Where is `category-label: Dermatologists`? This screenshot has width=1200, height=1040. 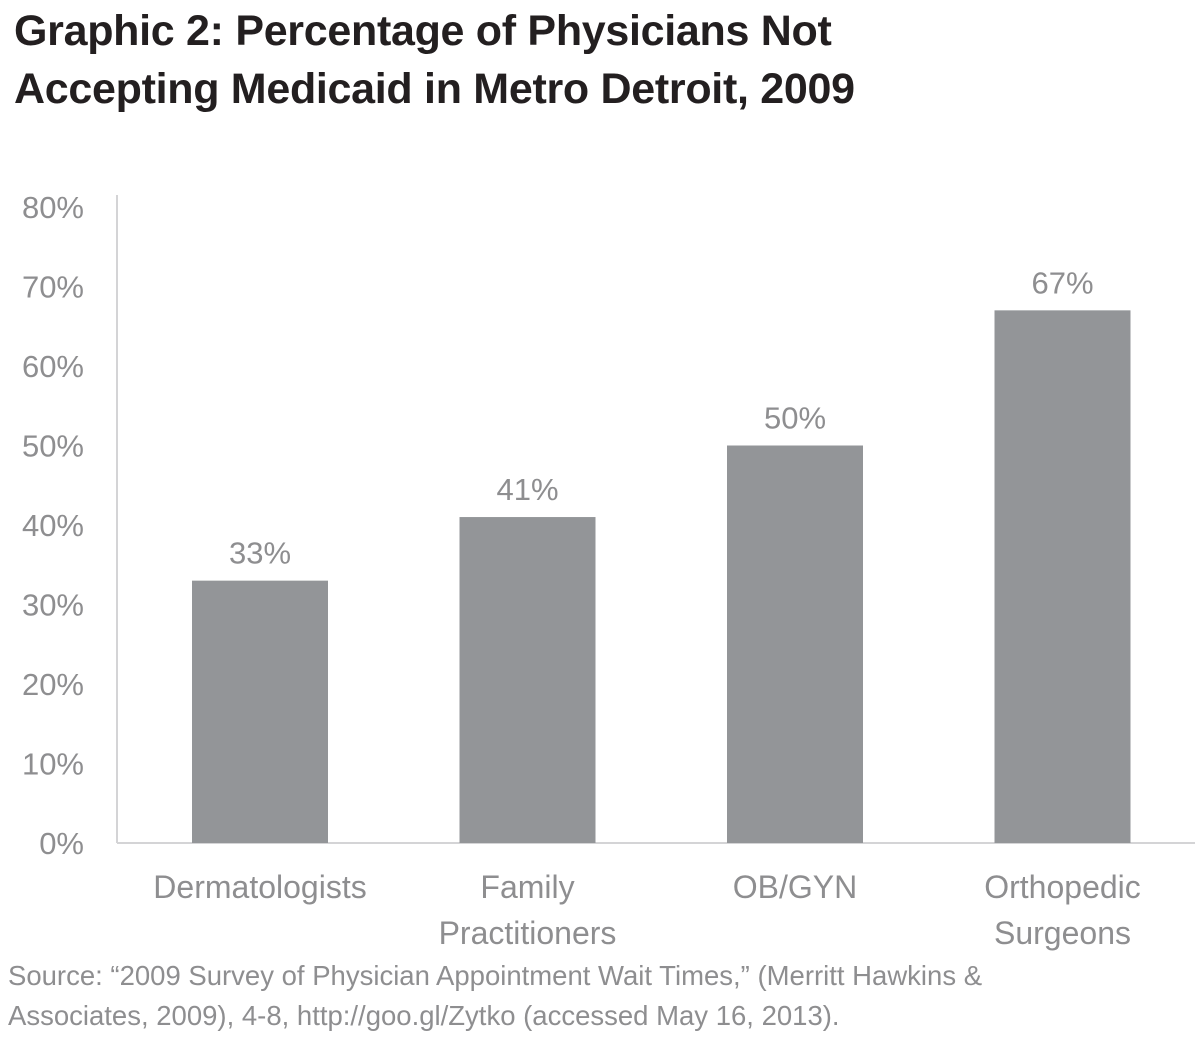
category-label: Dermatologists is located at coordinates (259, 887).